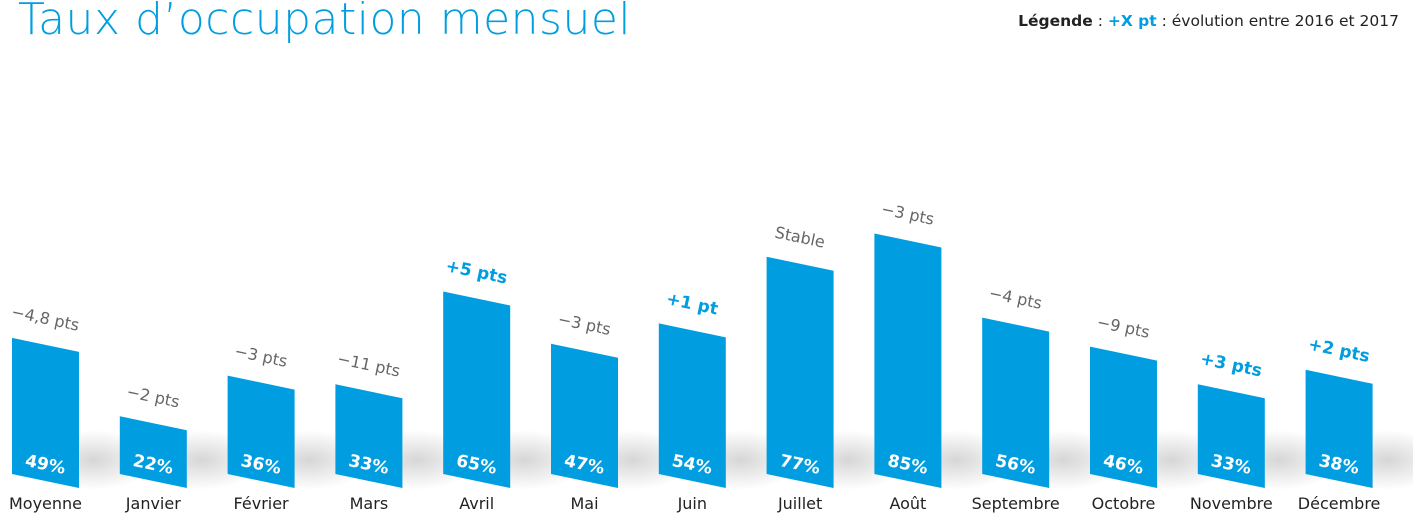 The height and width of the screenshot is (513, 1413). What do you see at coordinates (1338, 351) in the screenshot?
I see `bar-evolution-label: +2 pts` at bounding box center [1338, 351].